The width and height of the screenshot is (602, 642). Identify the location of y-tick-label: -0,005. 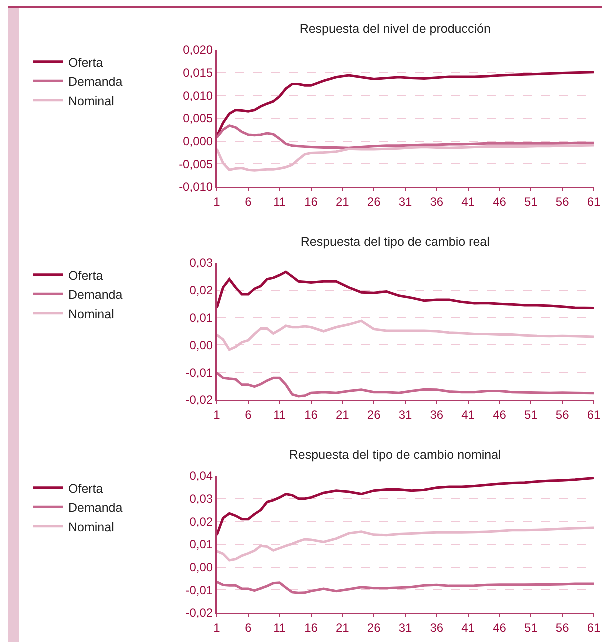
(196, 164).